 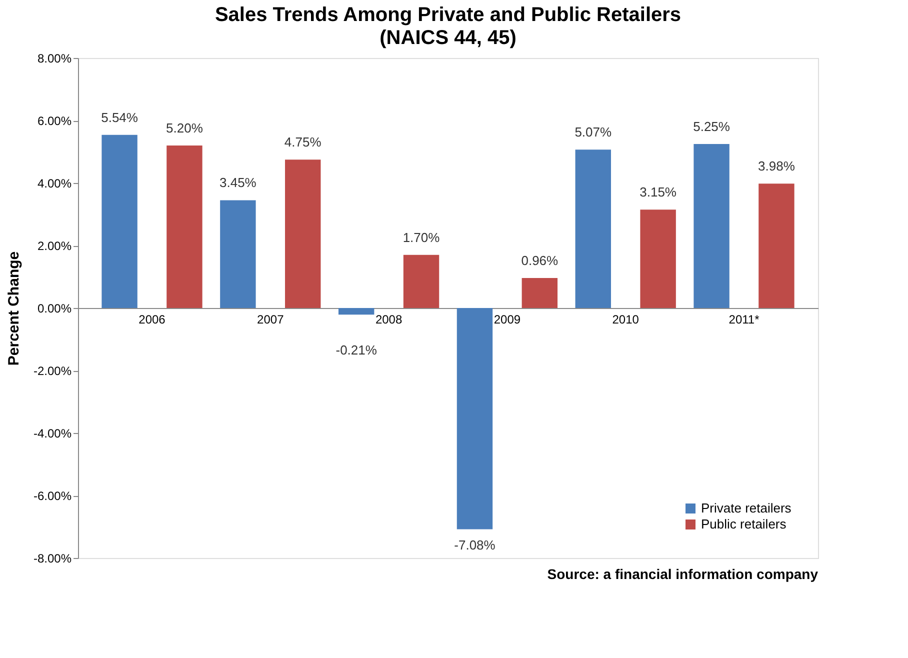 What do you see at coordinates (54, 246) in the screenshot?
I see `y-tick-label: 2.00%` at bounding box center [54, 246].